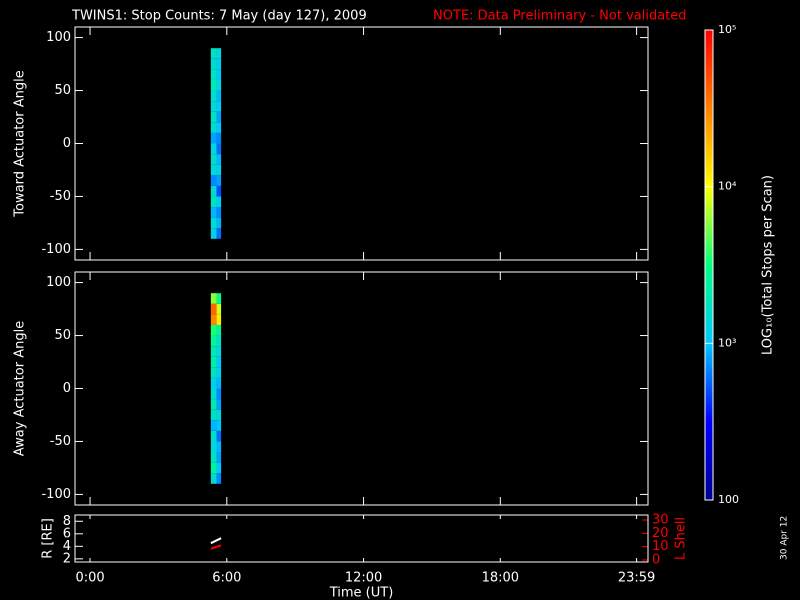  What do you see at coordinates (636, 578) in the screenshot?
I see `x-tick-label: 23:59` at bounding box center [636, 578].